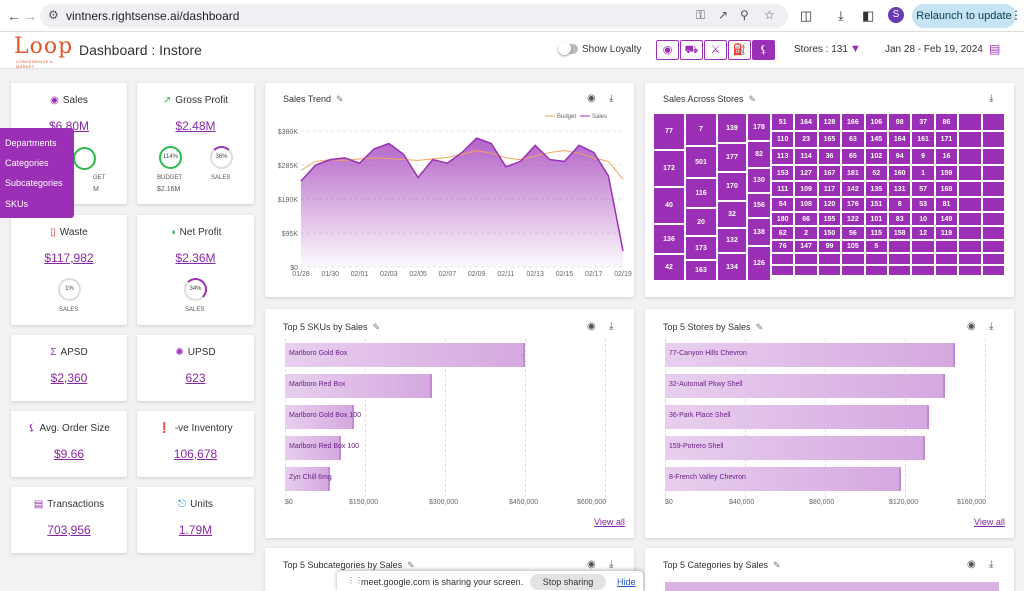 Image resolution: width=1024 pixels, height=591 pixels. I want to click on kpi-value: $2.36M, so click(195, 258).